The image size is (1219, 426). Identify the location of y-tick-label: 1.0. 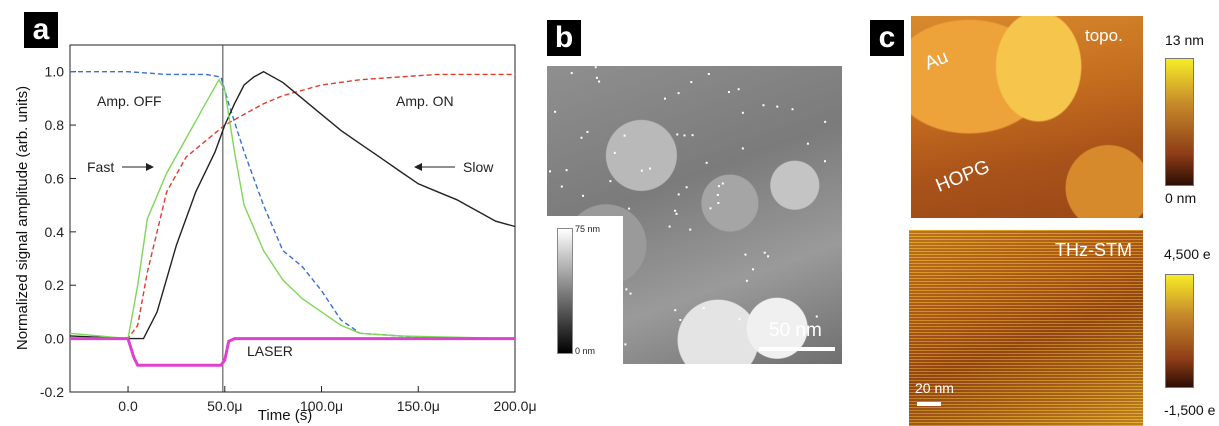
(55, 72).